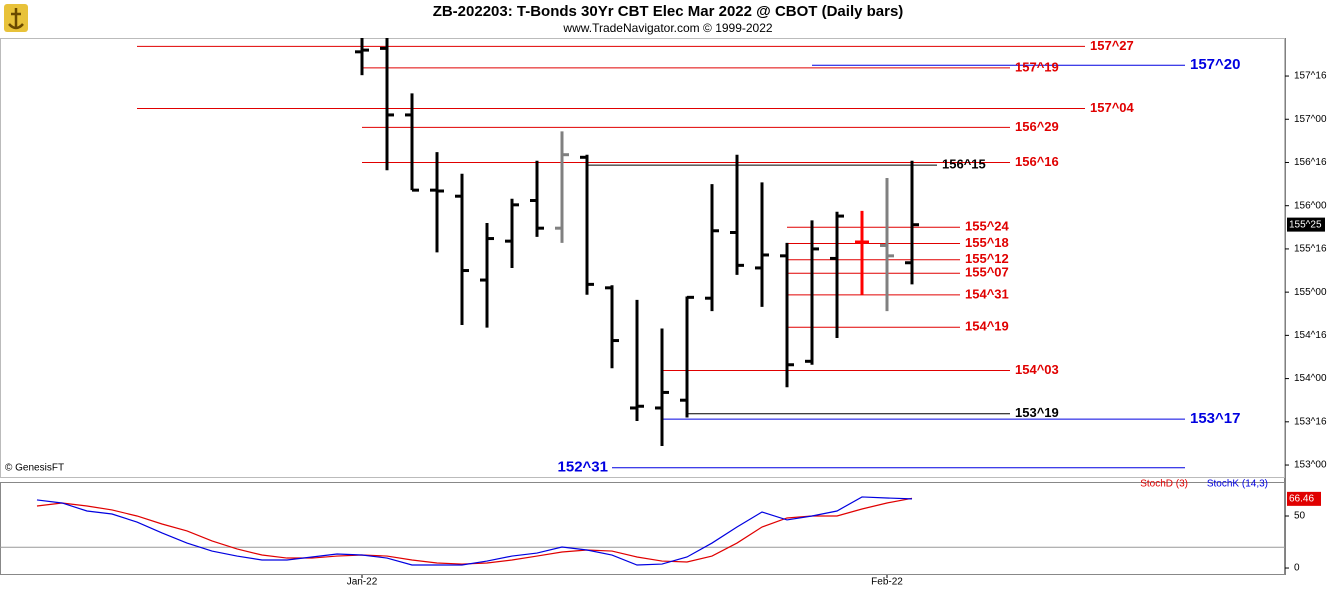 The image size is (1336, 591). Describe the element at coordinates (1310, 292) in the screenshot. I see `y-tick-label: 155^00` at that location.